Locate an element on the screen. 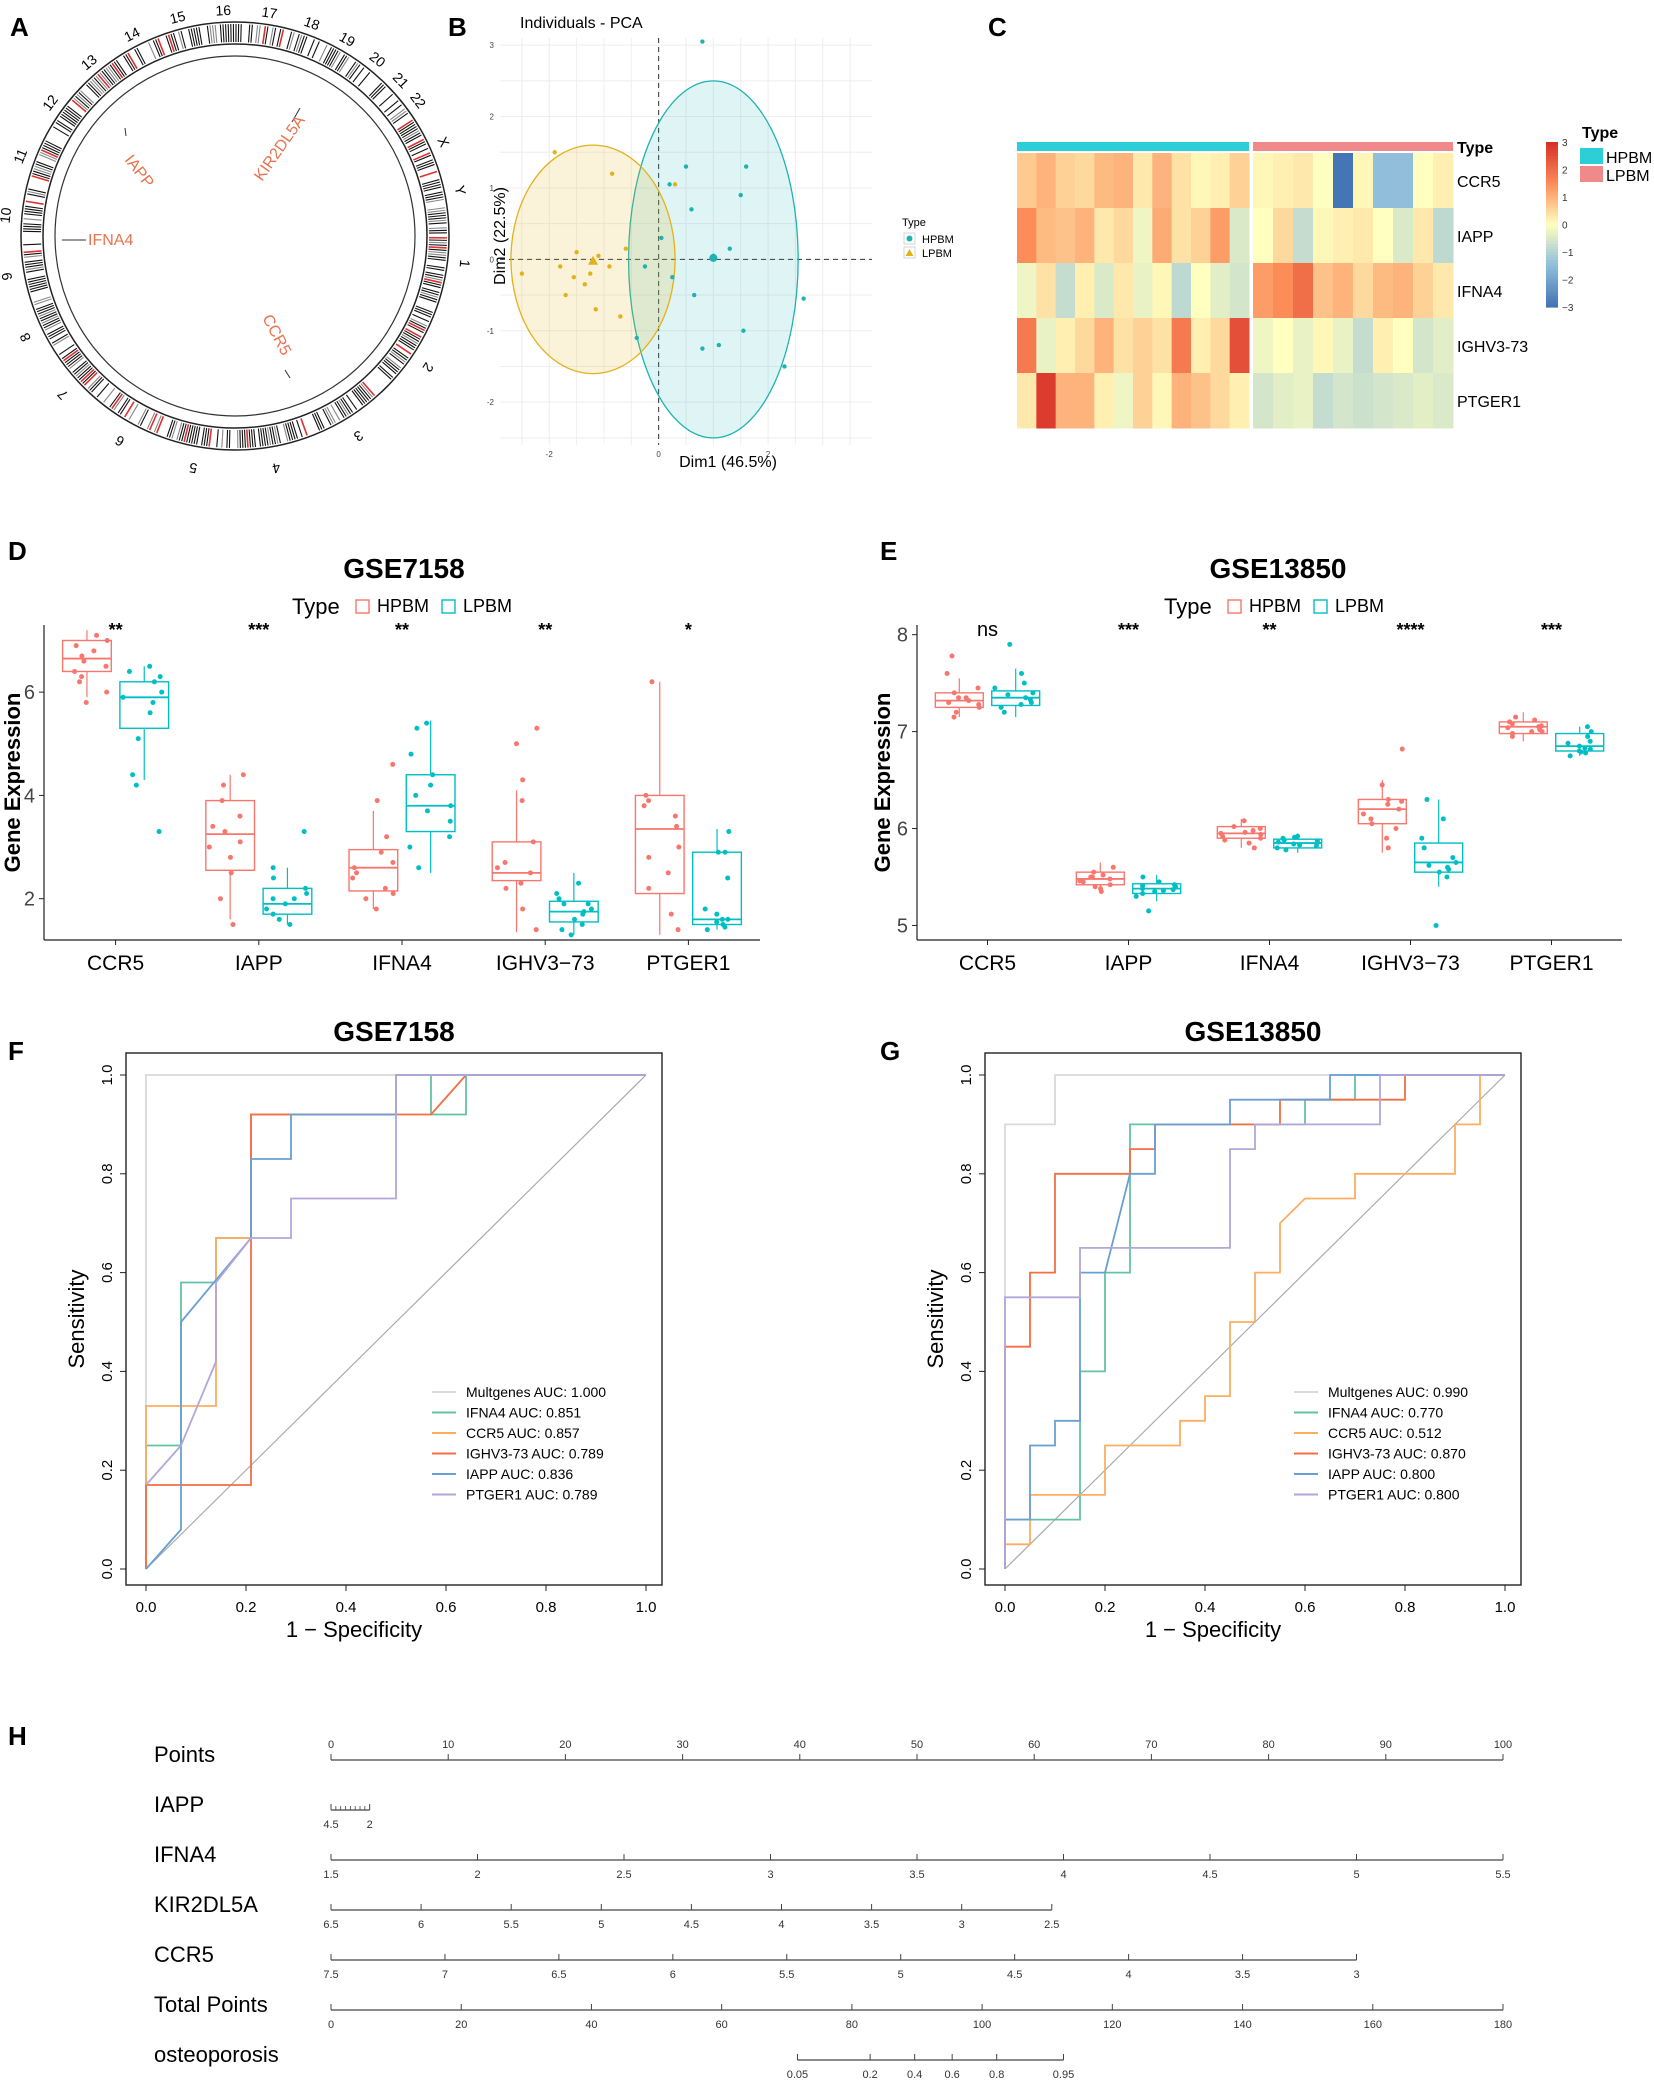 The image size is (1654, 2084). nomogram-tick-label: 140 is located at coordinates (1242, 2025).